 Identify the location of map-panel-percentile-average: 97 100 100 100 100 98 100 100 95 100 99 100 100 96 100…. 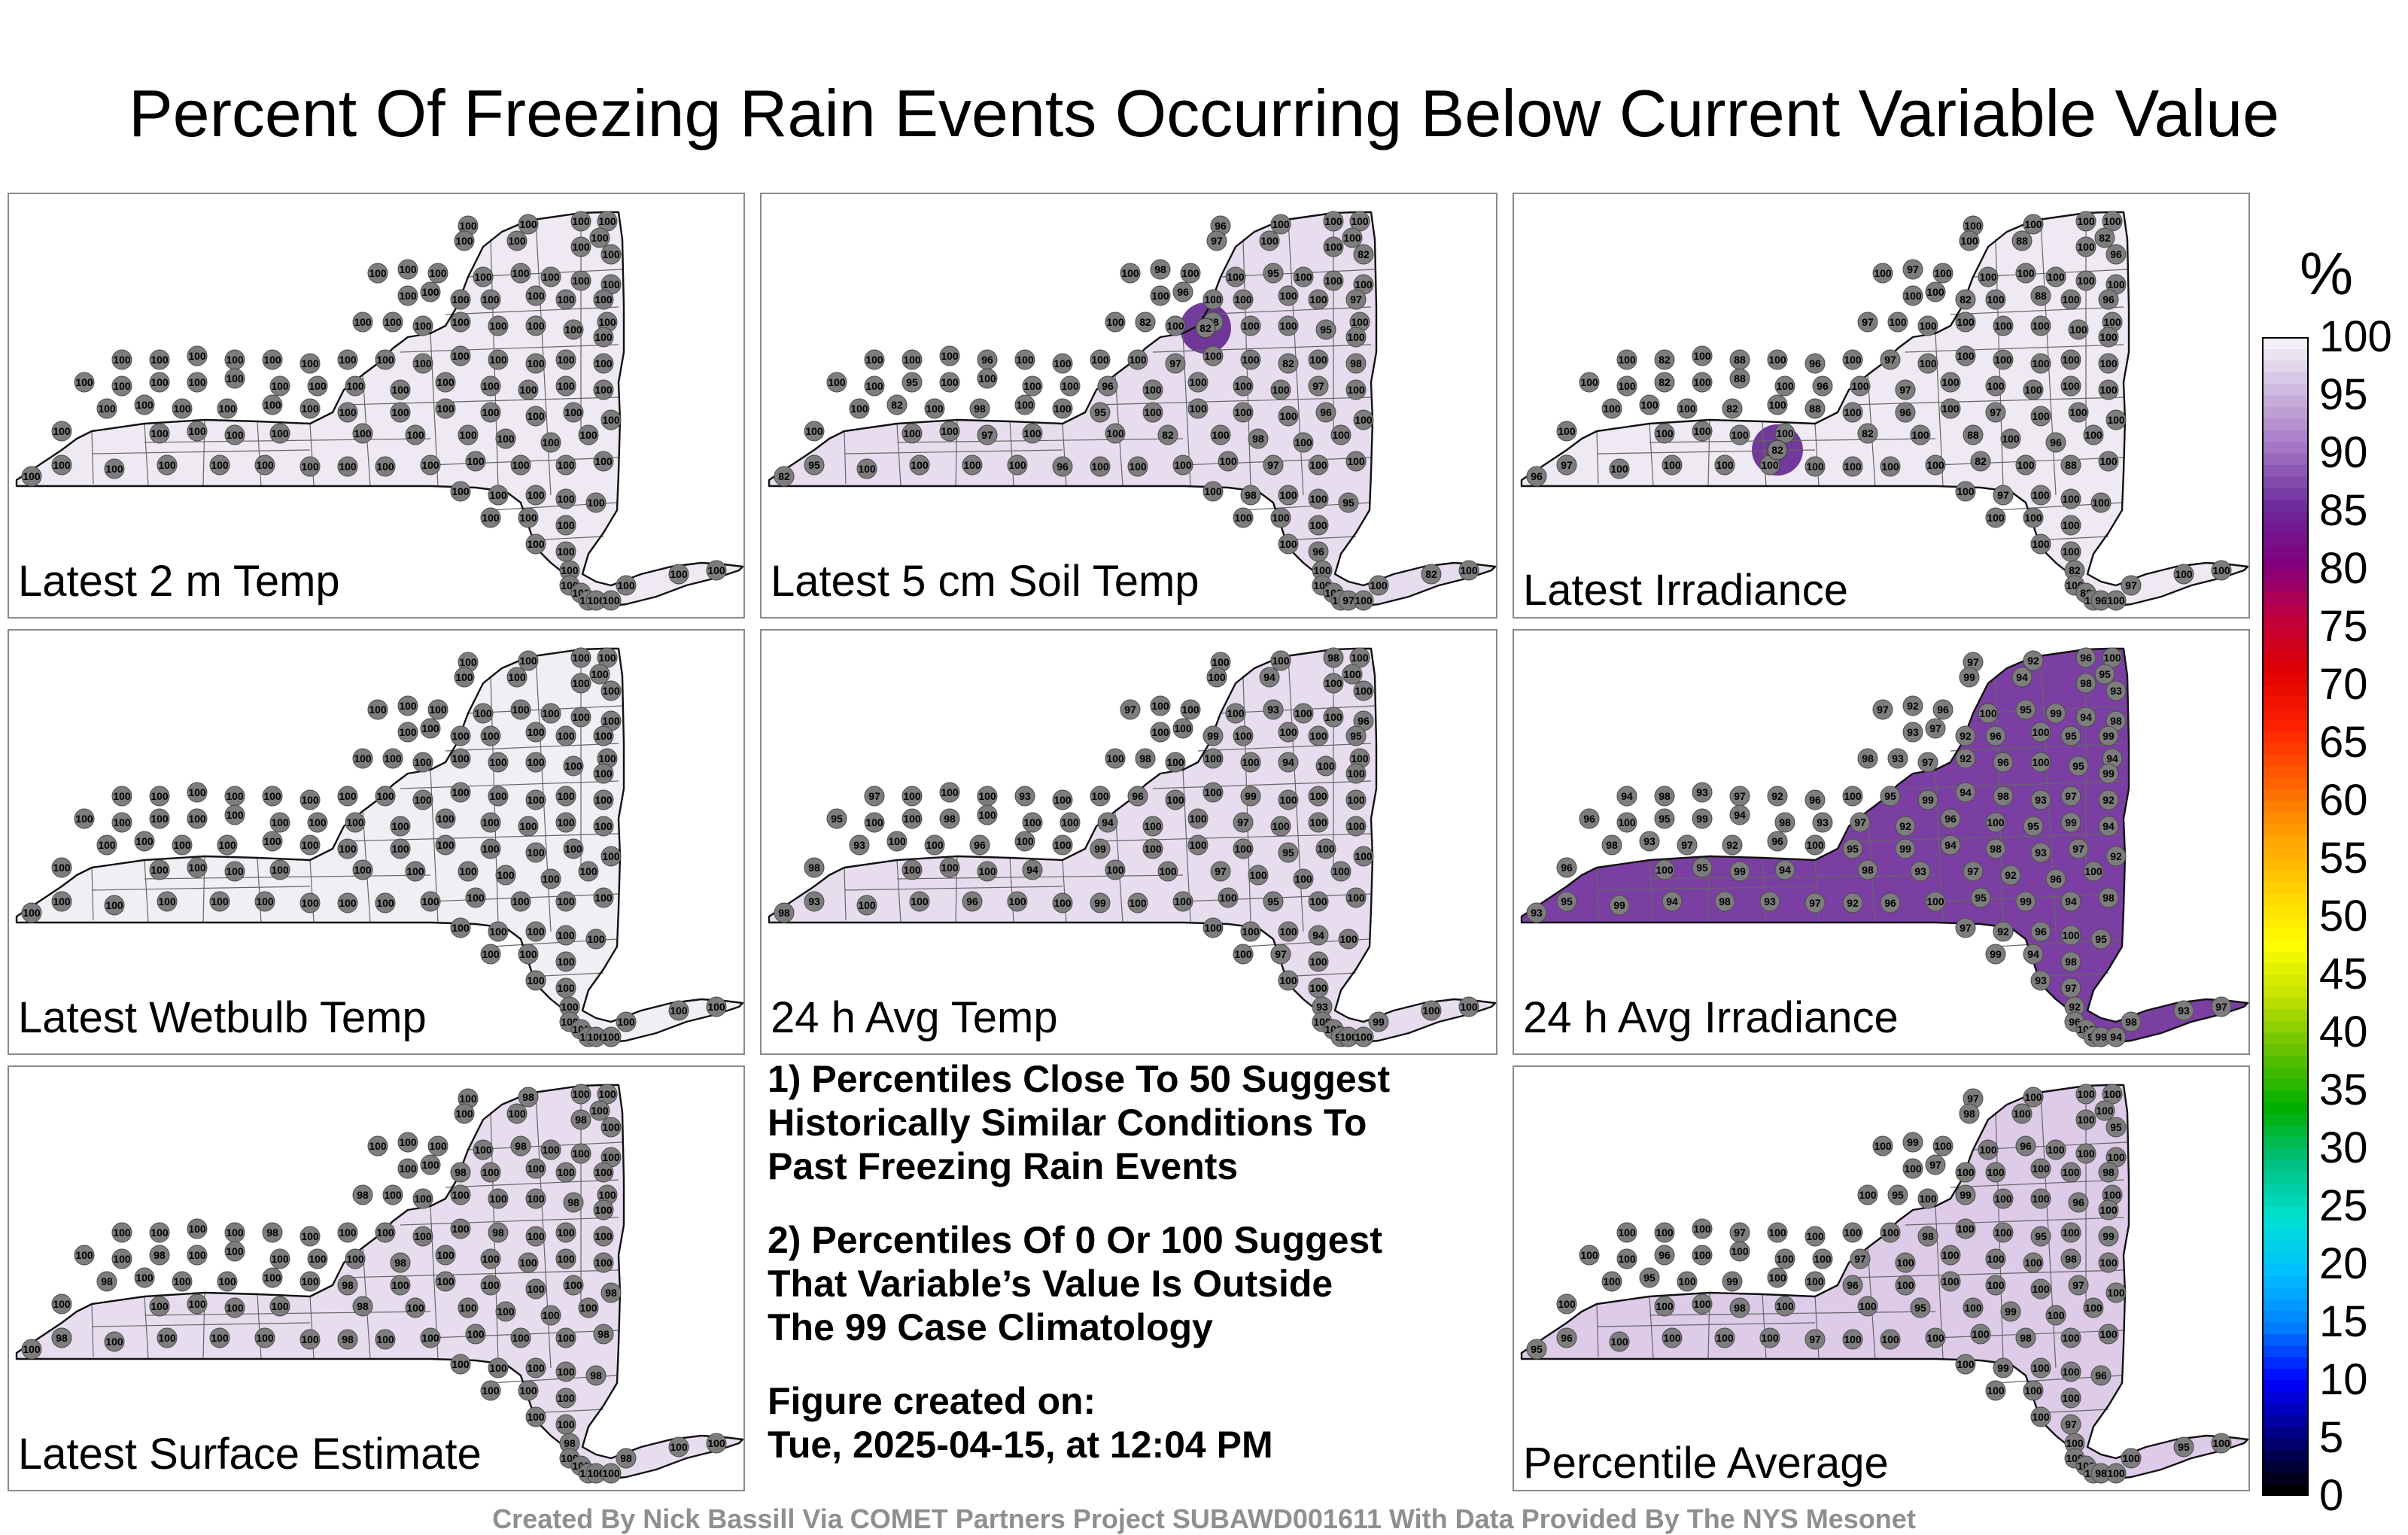
(1881, 1278).